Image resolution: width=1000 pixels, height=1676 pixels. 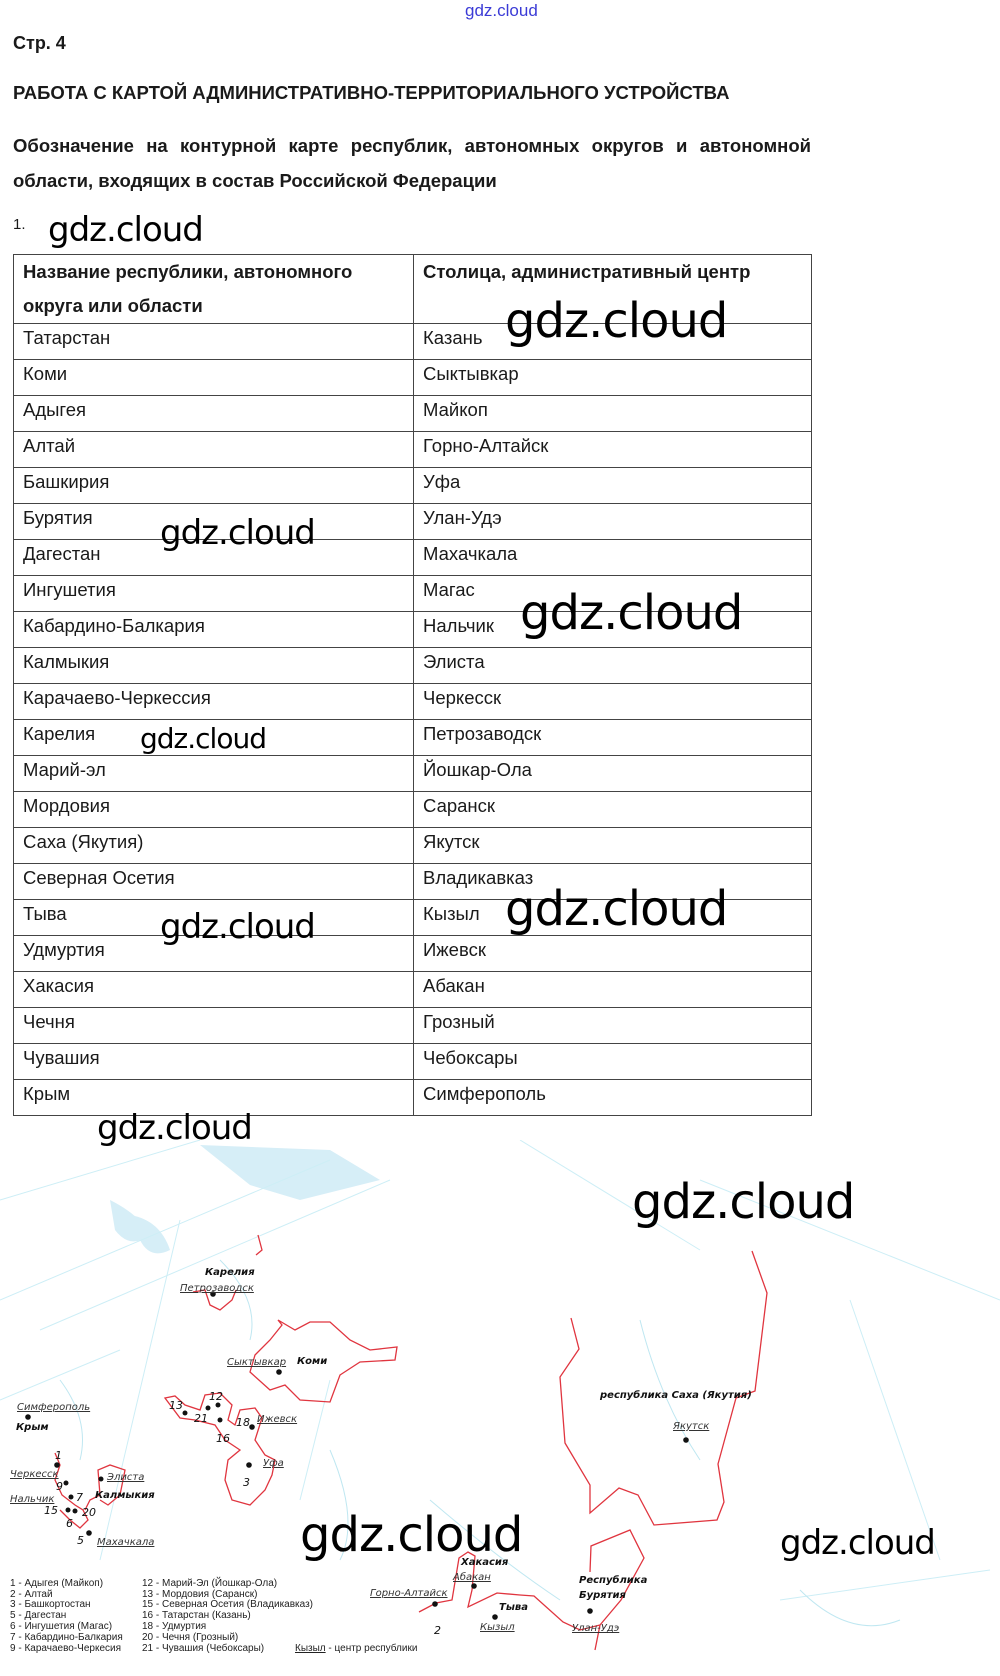 I want to click on lake-onega, so click(x=150, y=1234).